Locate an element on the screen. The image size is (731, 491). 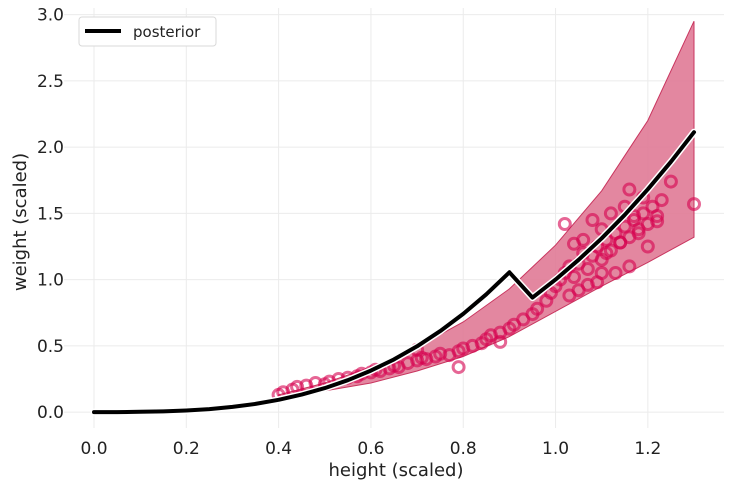
x-tick-label: 0.6 is located at coordinates (370, 449).